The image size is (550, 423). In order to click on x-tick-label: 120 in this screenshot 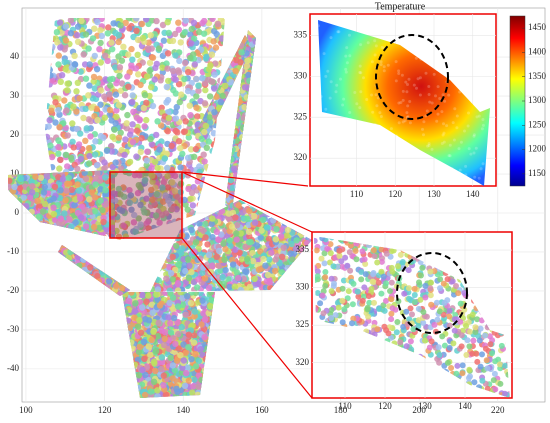, I will do `click(105, 410)`.